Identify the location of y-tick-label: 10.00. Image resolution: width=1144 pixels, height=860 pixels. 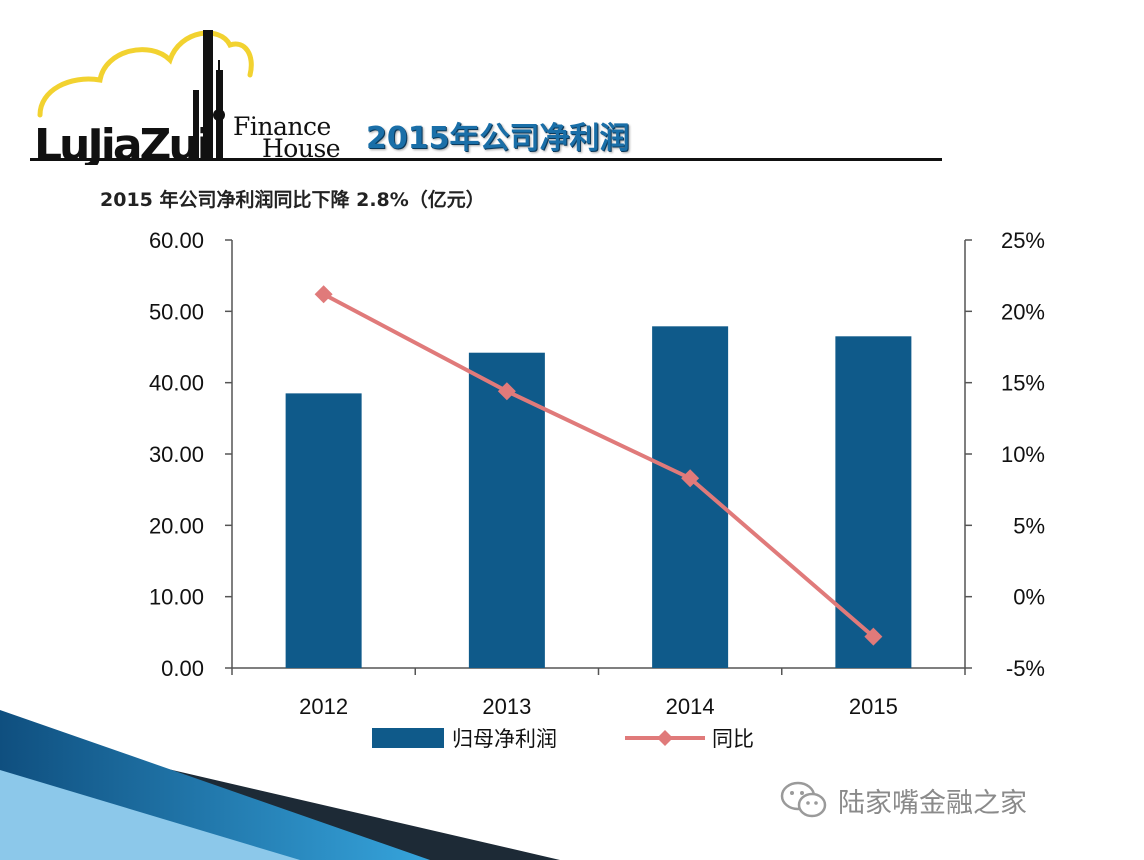
(176, 597).